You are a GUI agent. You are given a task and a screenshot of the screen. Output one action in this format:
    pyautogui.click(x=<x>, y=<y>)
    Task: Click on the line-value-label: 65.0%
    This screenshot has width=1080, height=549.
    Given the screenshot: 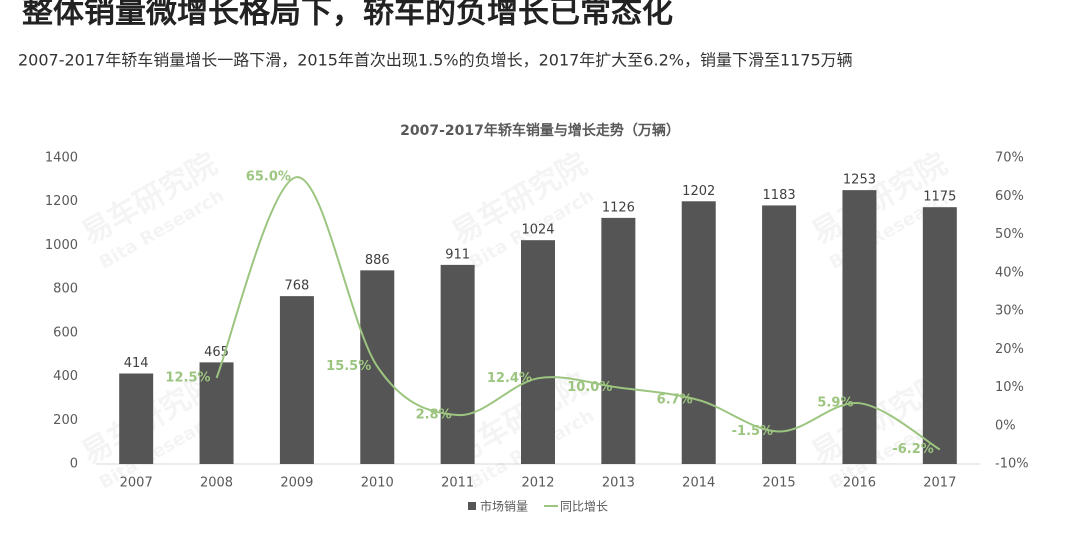 What is the action you would take?
    pyautogui.click(x=268, y=177)
    